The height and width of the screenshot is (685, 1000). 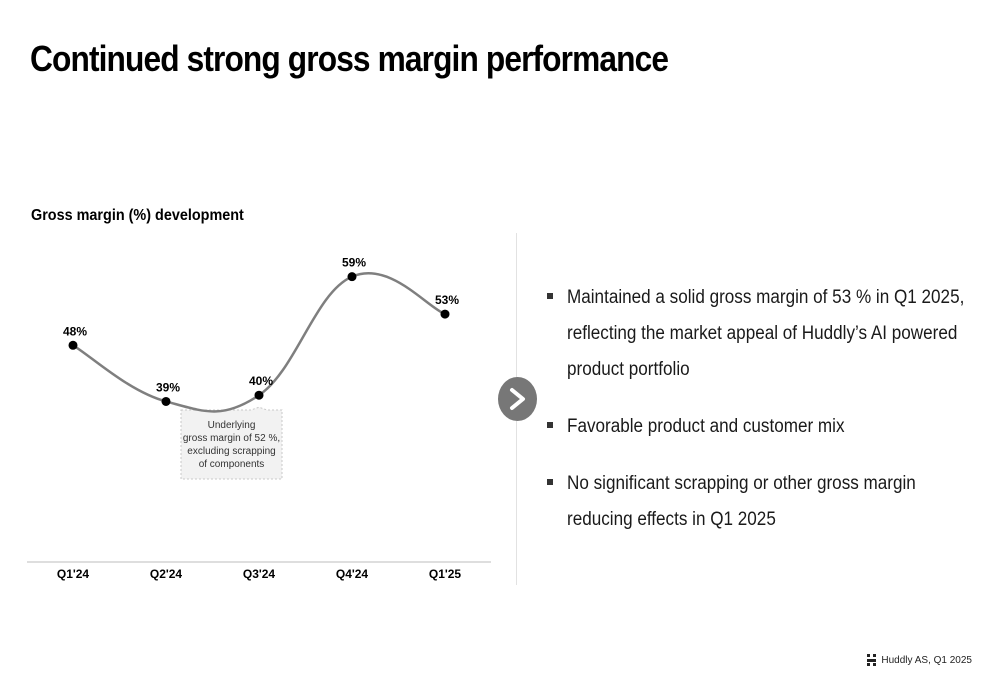 I want to click on annotation-box, so click(x=231, y=443).